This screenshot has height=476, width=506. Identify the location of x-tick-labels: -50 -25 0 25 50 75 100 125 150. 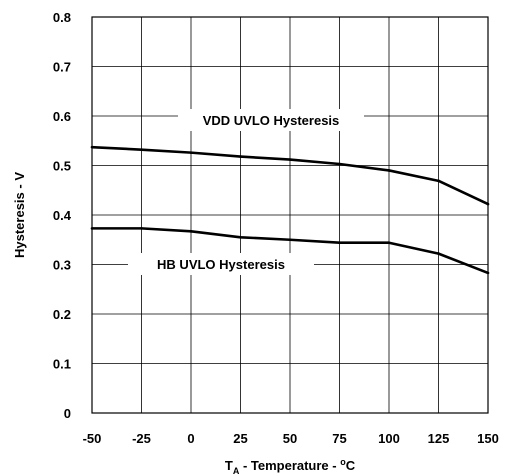
(291, 438).